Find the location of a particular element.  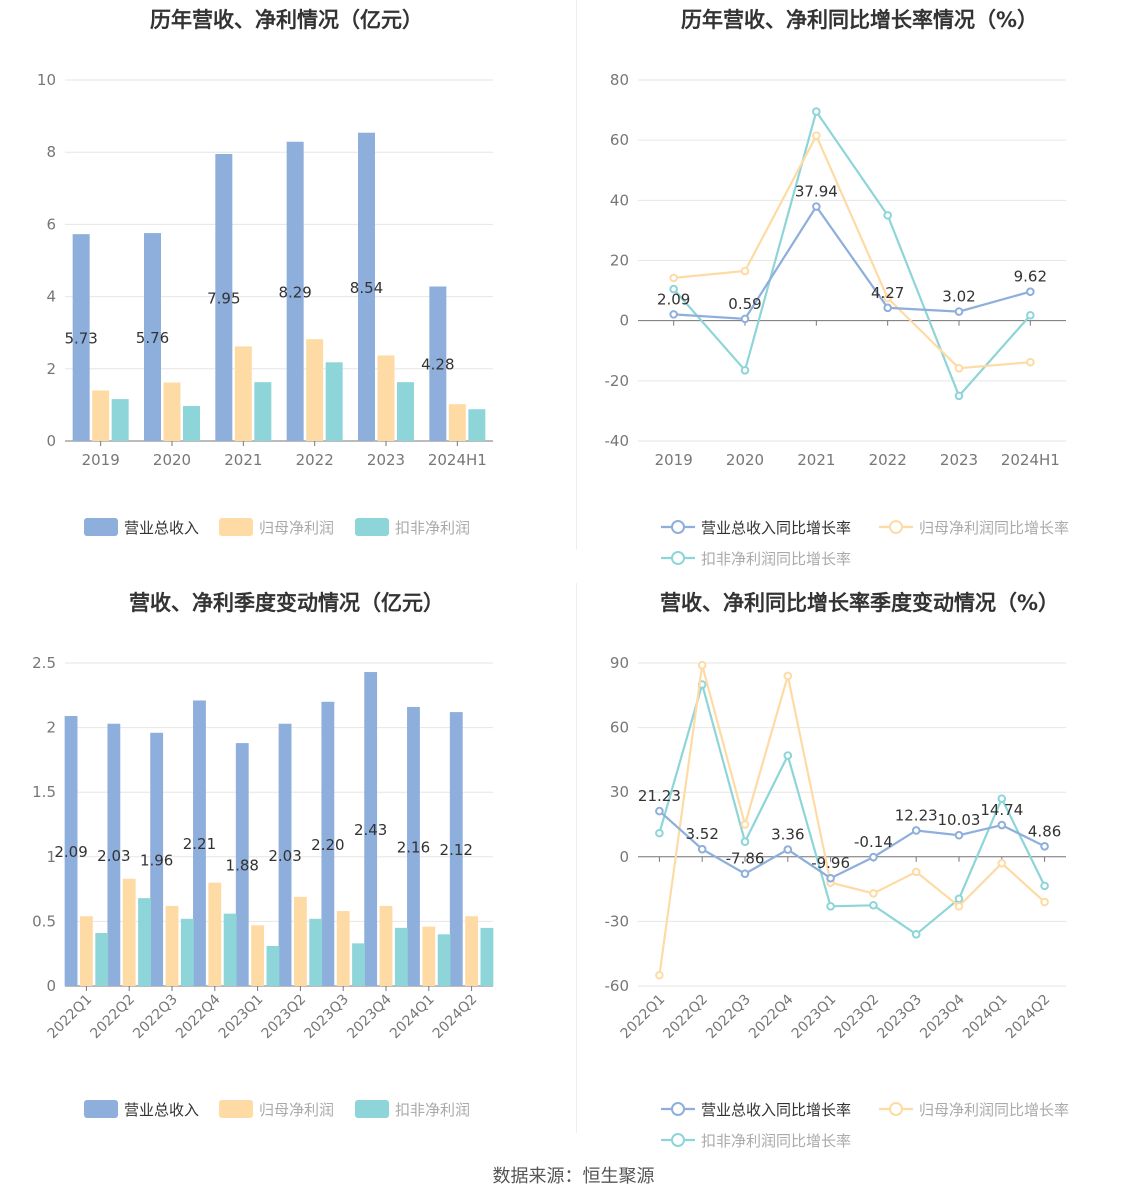

growth-data-label: 14.74 is located at coordinates (1001, 810).